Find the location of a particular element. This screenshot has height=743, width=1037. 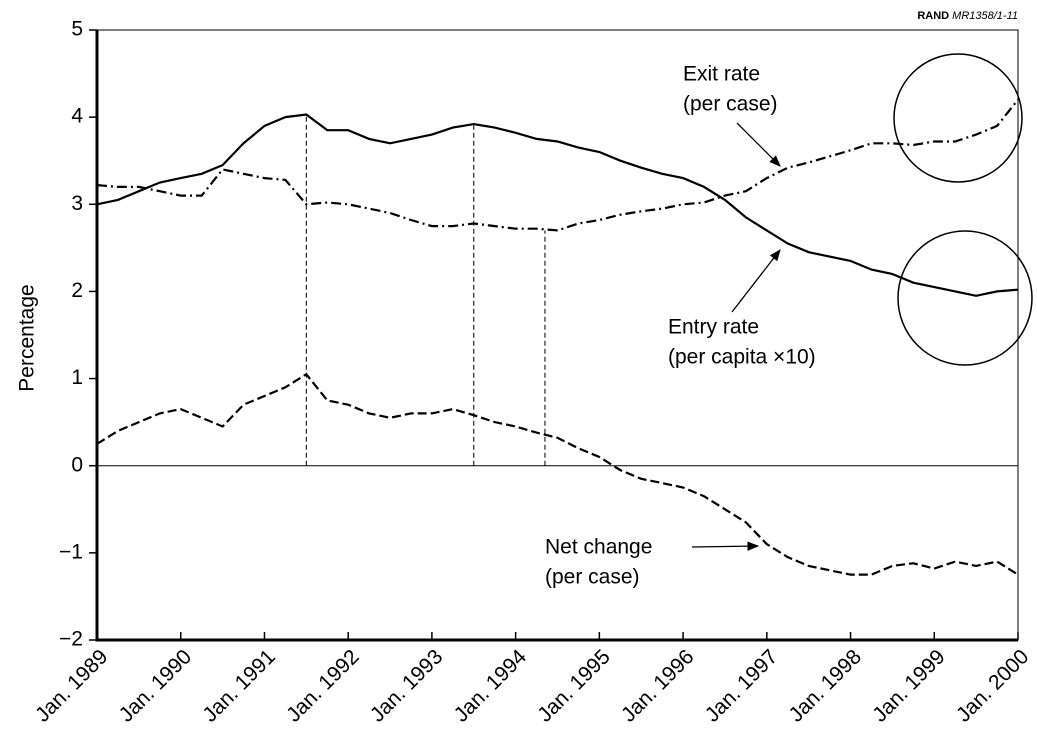

annotation: Net change is located at coordinates (598, 547).